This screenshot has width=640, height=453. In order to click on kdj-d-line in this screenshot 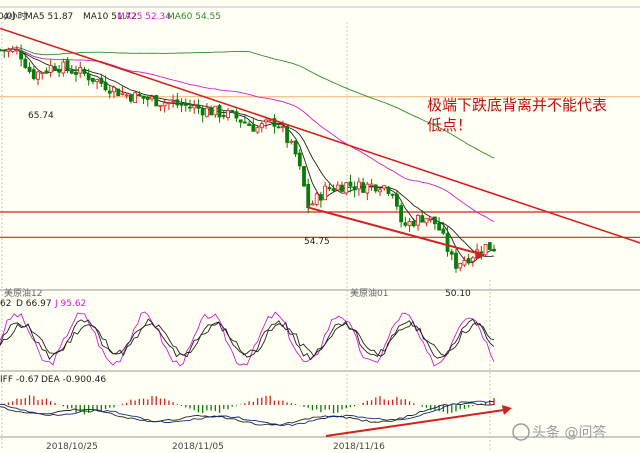, I will do `click(247, 339)`.